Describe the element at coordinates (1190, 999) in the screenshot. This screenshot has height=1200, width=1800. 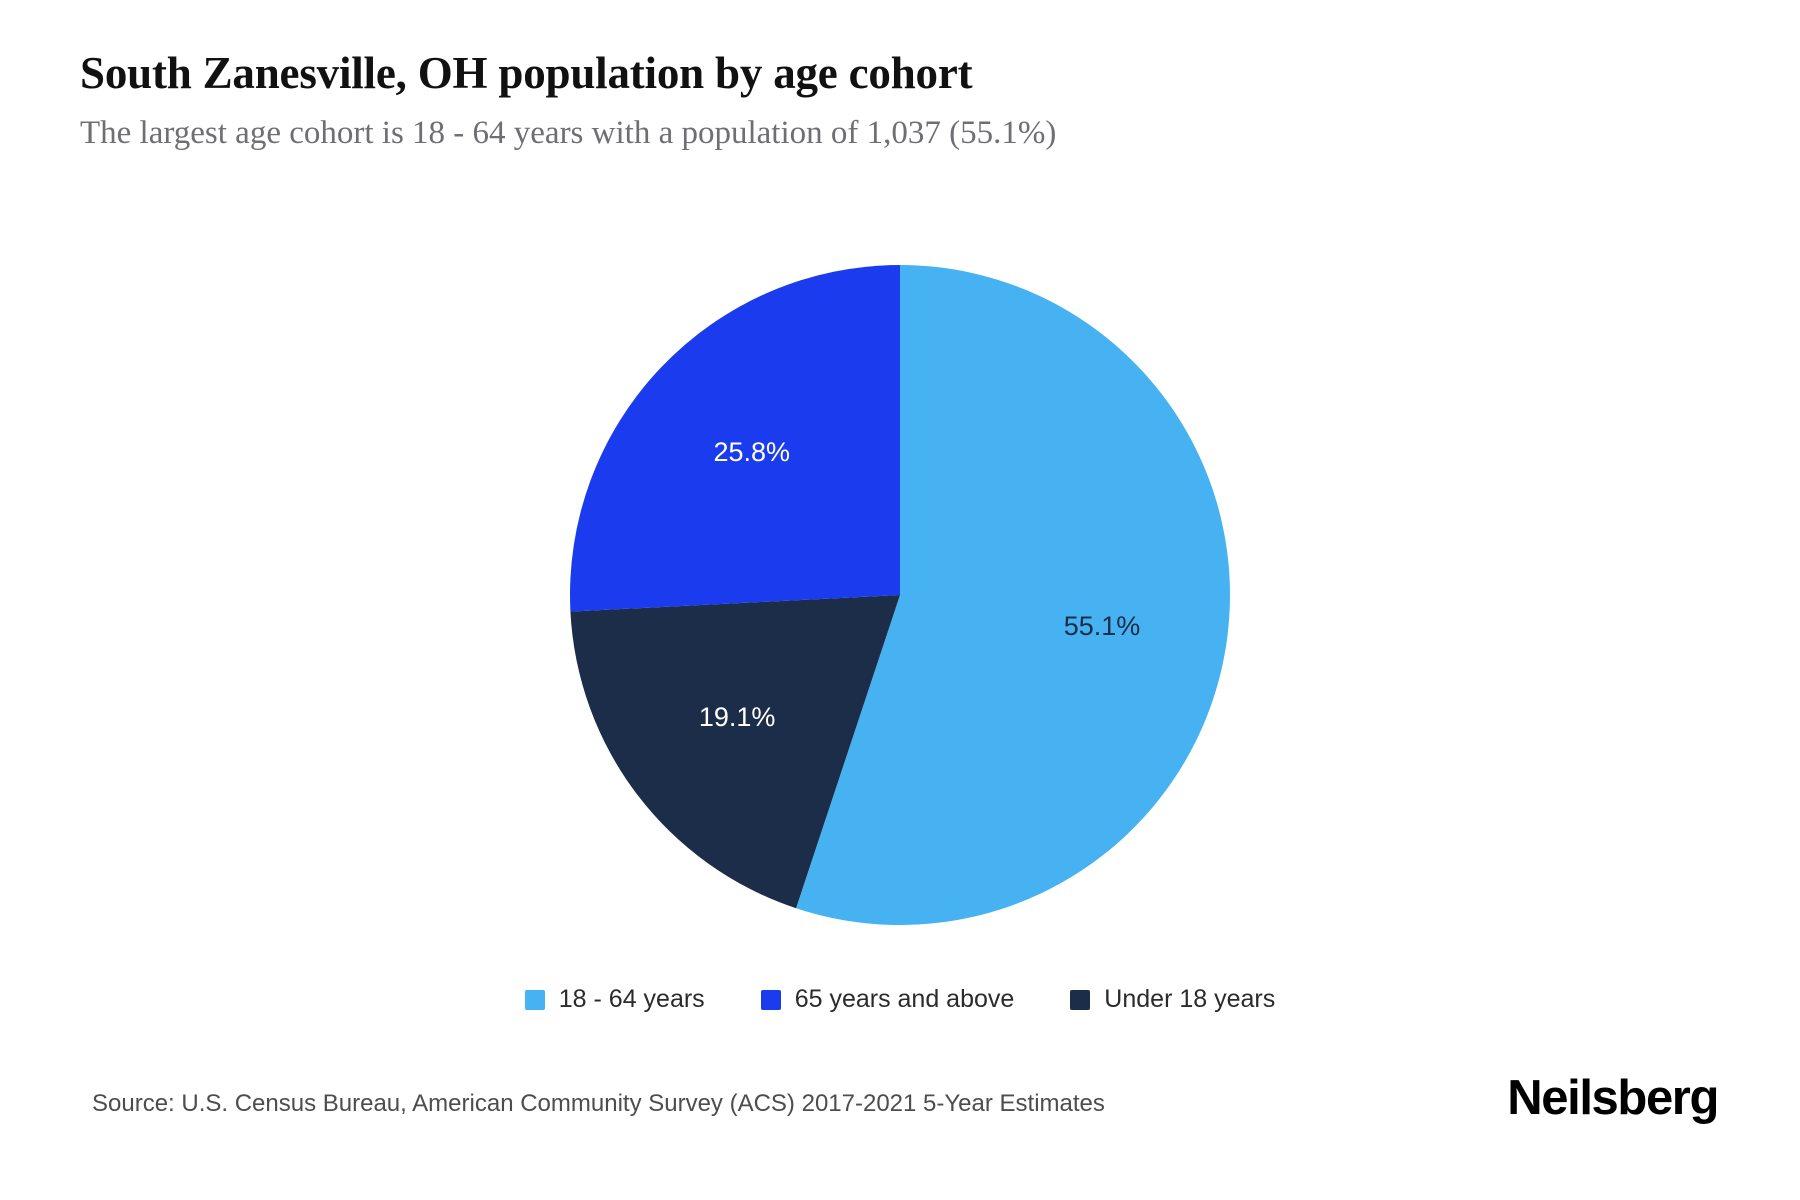
I see `legend-item-label: Under 18 years` at that location.